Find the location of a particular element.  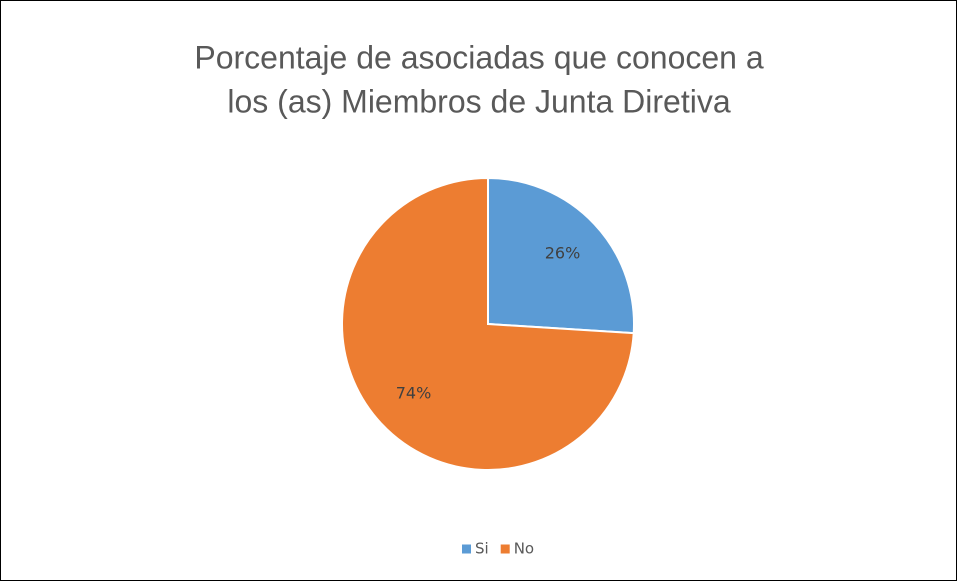

data-label: 26% is located at coordinates (563, 253).